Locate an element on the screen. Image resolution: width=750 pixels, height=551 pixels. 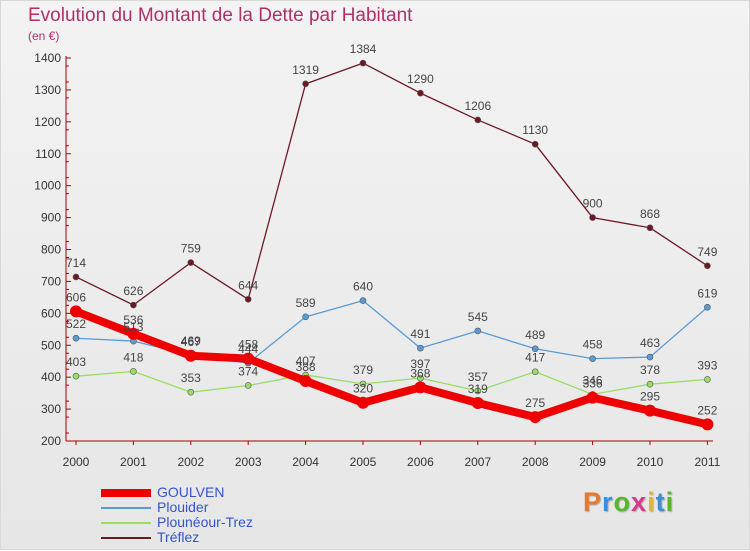
legend-swatch is located at coordinates (126, 523).